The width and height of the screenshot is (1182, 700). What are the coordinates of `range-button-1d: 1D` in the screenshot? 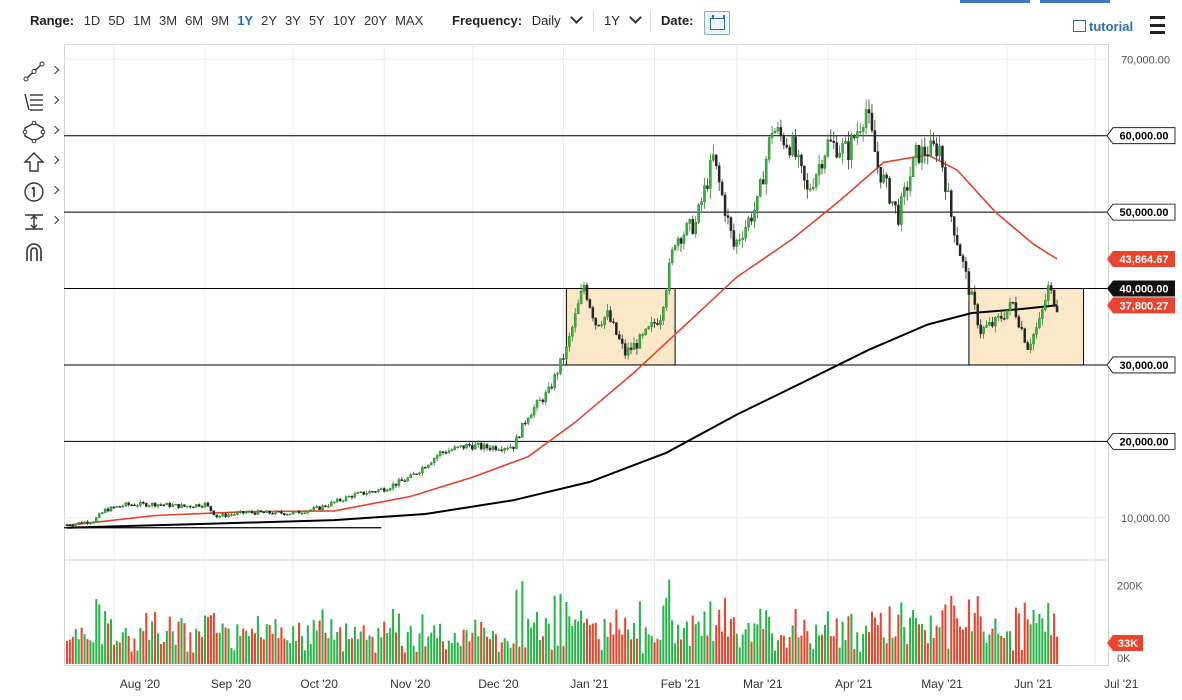 It's located at (92, 20).